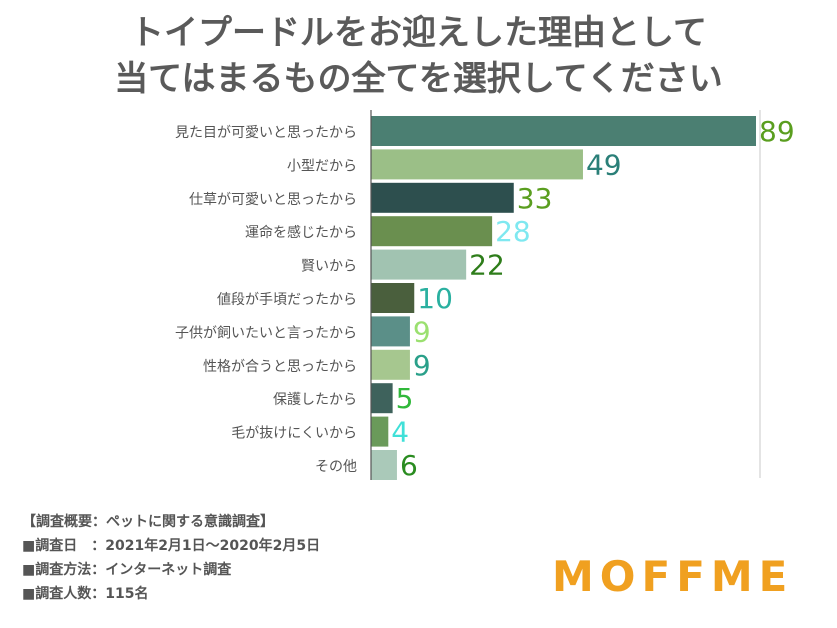 This screenshot has height=628, width=837. What do you see at coordinates (418, 56) in the screenshot?
I see `chart-title: トイプードルをお迎えした理由として 当てはまるもの全てを選択してください` at bounding box center [418, 56].